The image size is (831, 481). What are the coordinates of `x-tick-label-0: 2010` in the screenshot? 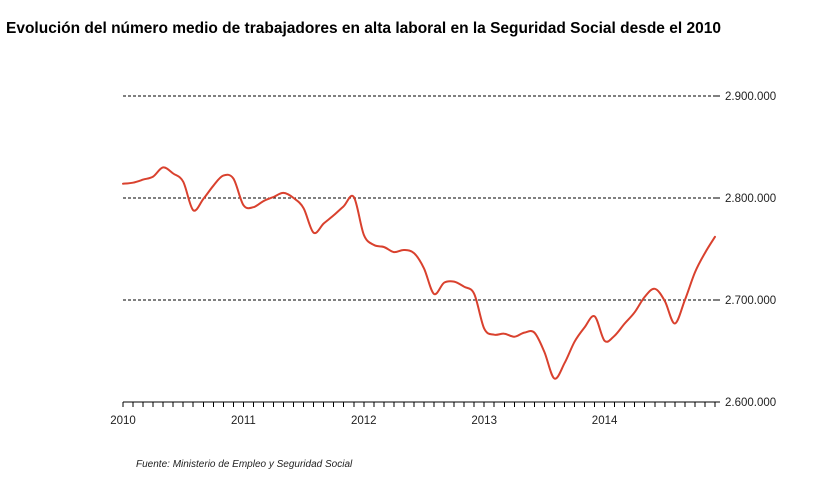 It's located at (123, 421).